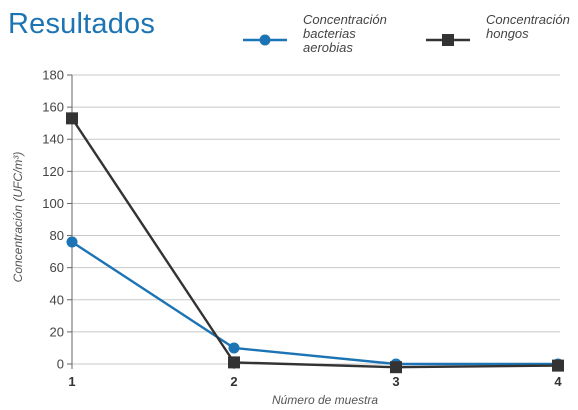 This screenshot has width=578, height=410. What do you see at coordinates (57, 299) in the screenshot?
I see `y-tick-label: 40` at bounding box center [57, 299].